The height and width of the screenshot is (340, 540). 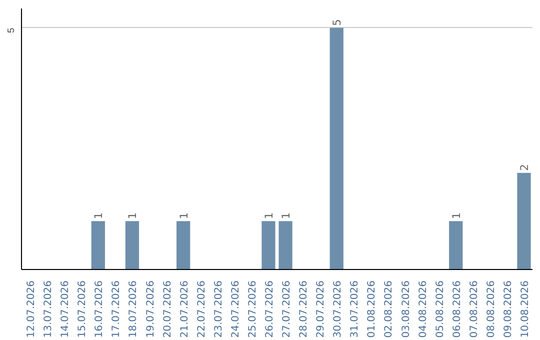 I want to click on x-tick-label: 09.08.2026, so click(x=508, y=309).